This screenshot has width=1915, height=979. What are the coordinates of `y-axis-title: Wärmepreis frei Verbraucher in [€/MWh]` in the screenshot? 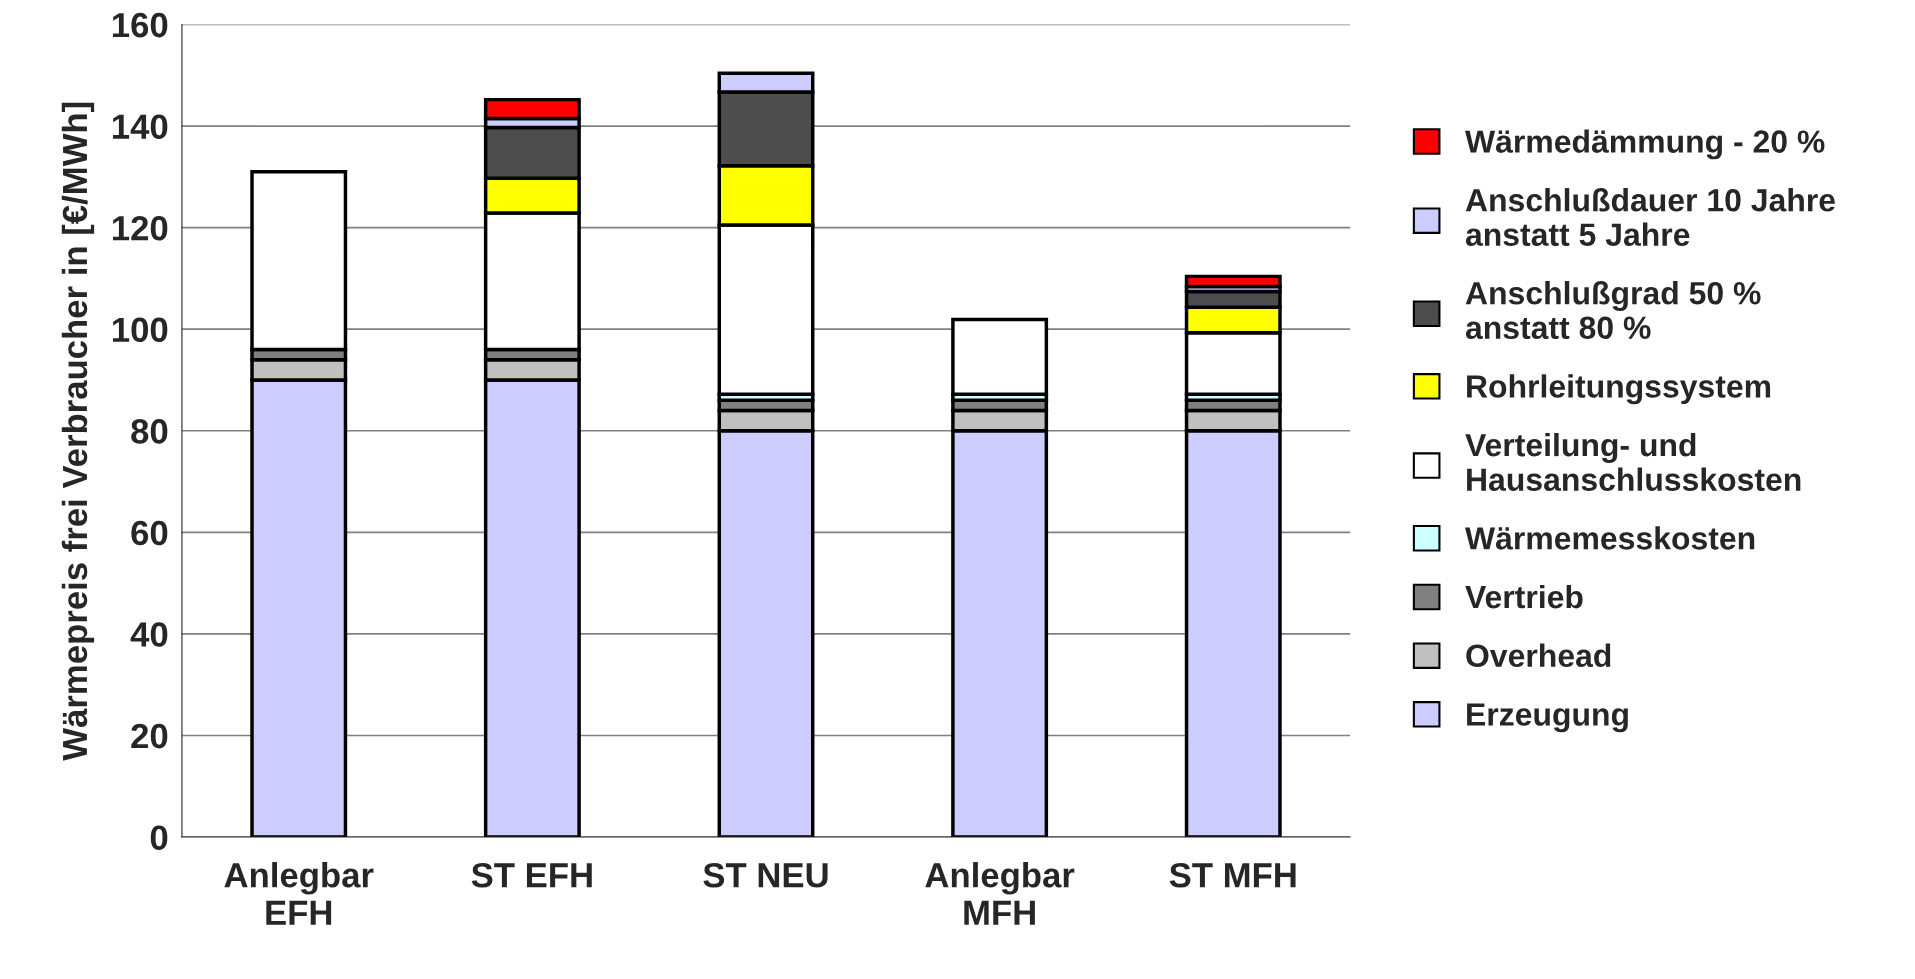 It's located at (78, 431).